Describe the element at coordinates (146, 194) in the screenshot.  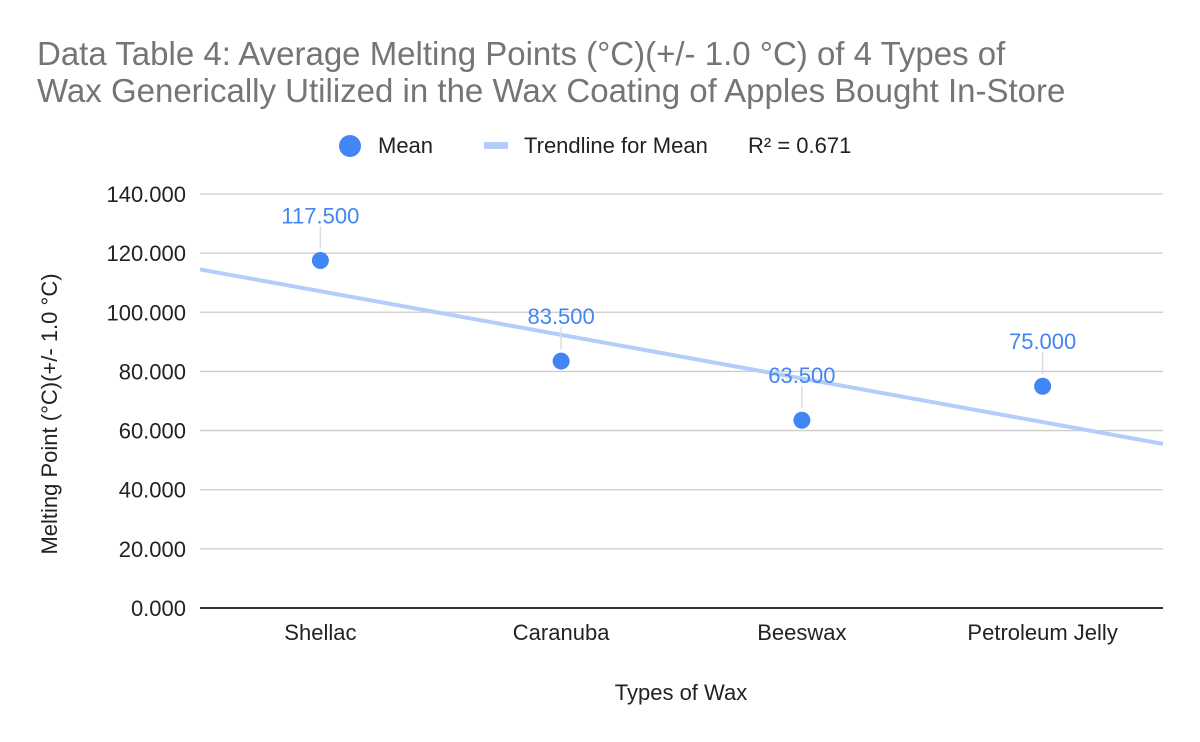
I see `y-tick-label: 140.000` at that location.